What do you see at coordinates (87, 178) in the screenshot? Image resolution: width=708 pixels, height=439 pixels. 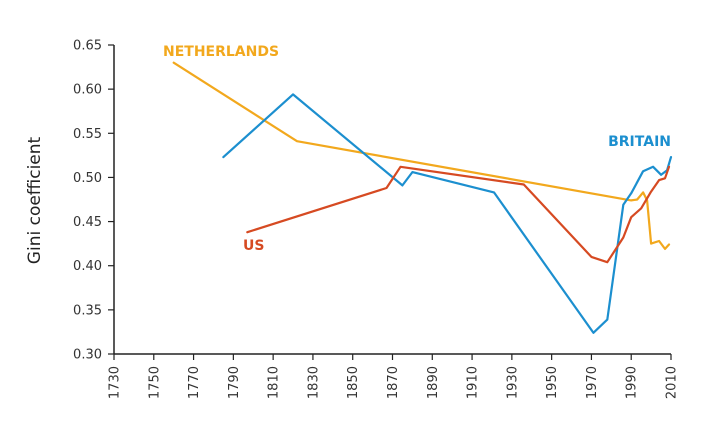 I see `y-tick-label: 0.50` at bounding box center [87, 178].